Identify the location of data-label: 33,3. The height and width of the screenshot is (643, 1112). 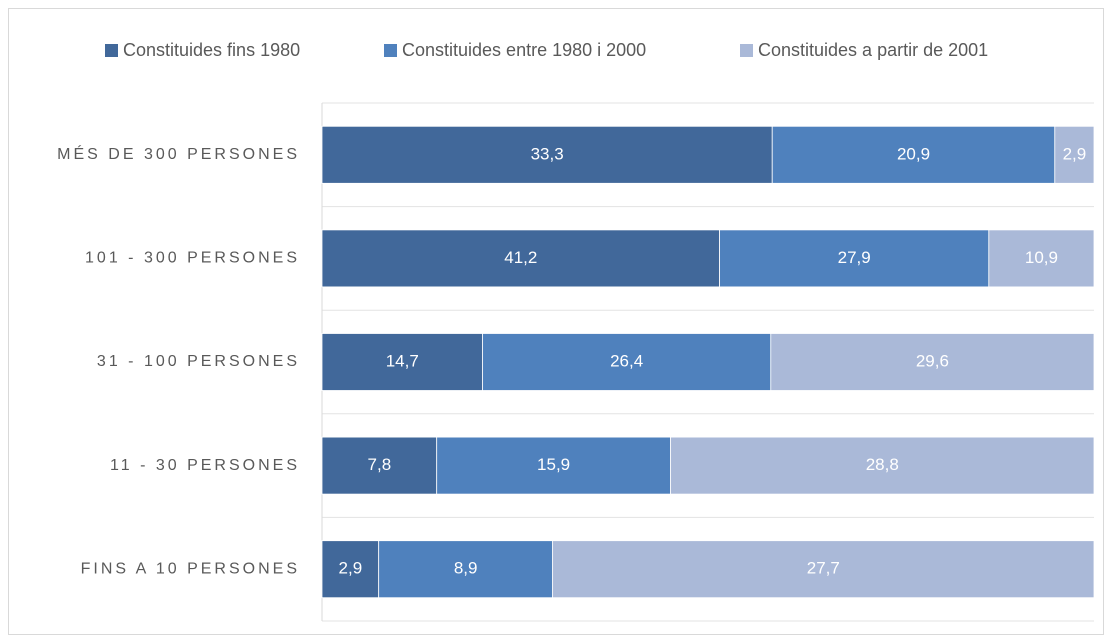
(547, 153).